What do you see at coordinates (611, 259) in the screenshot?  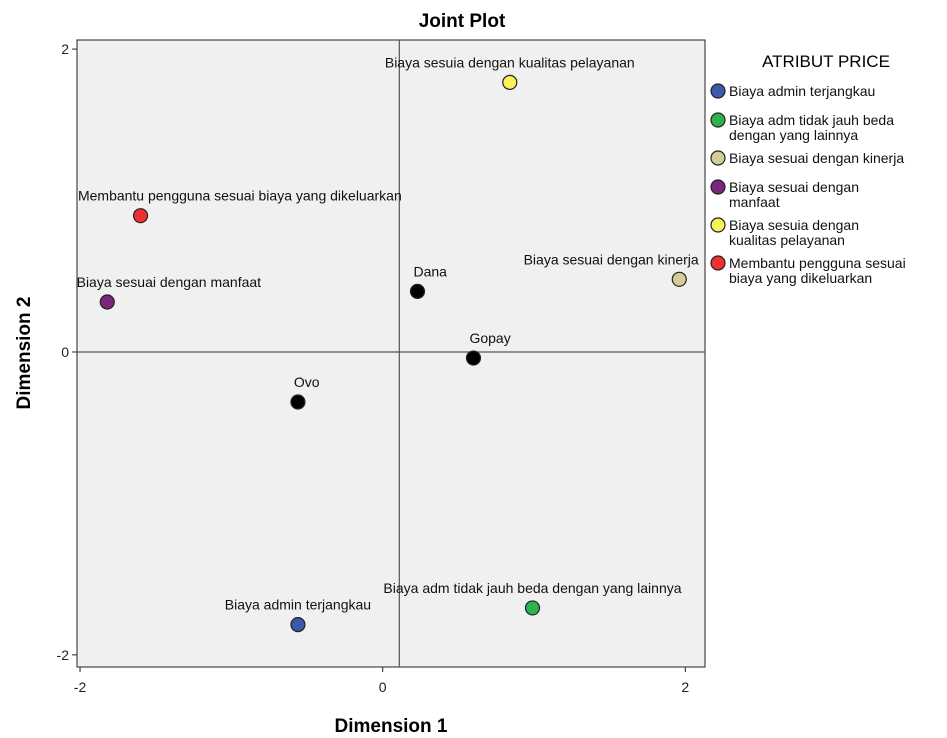 I see `point-label: Biaya sesuai dengan kinerja` at bounding box center [611, 259].